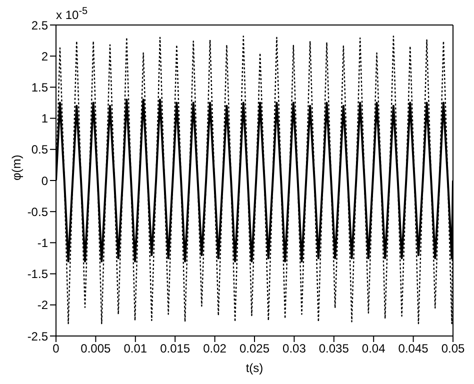 This screenshot has height=384, width=474. I want to click on x-tick-label: 0.02, so click(215, 349).